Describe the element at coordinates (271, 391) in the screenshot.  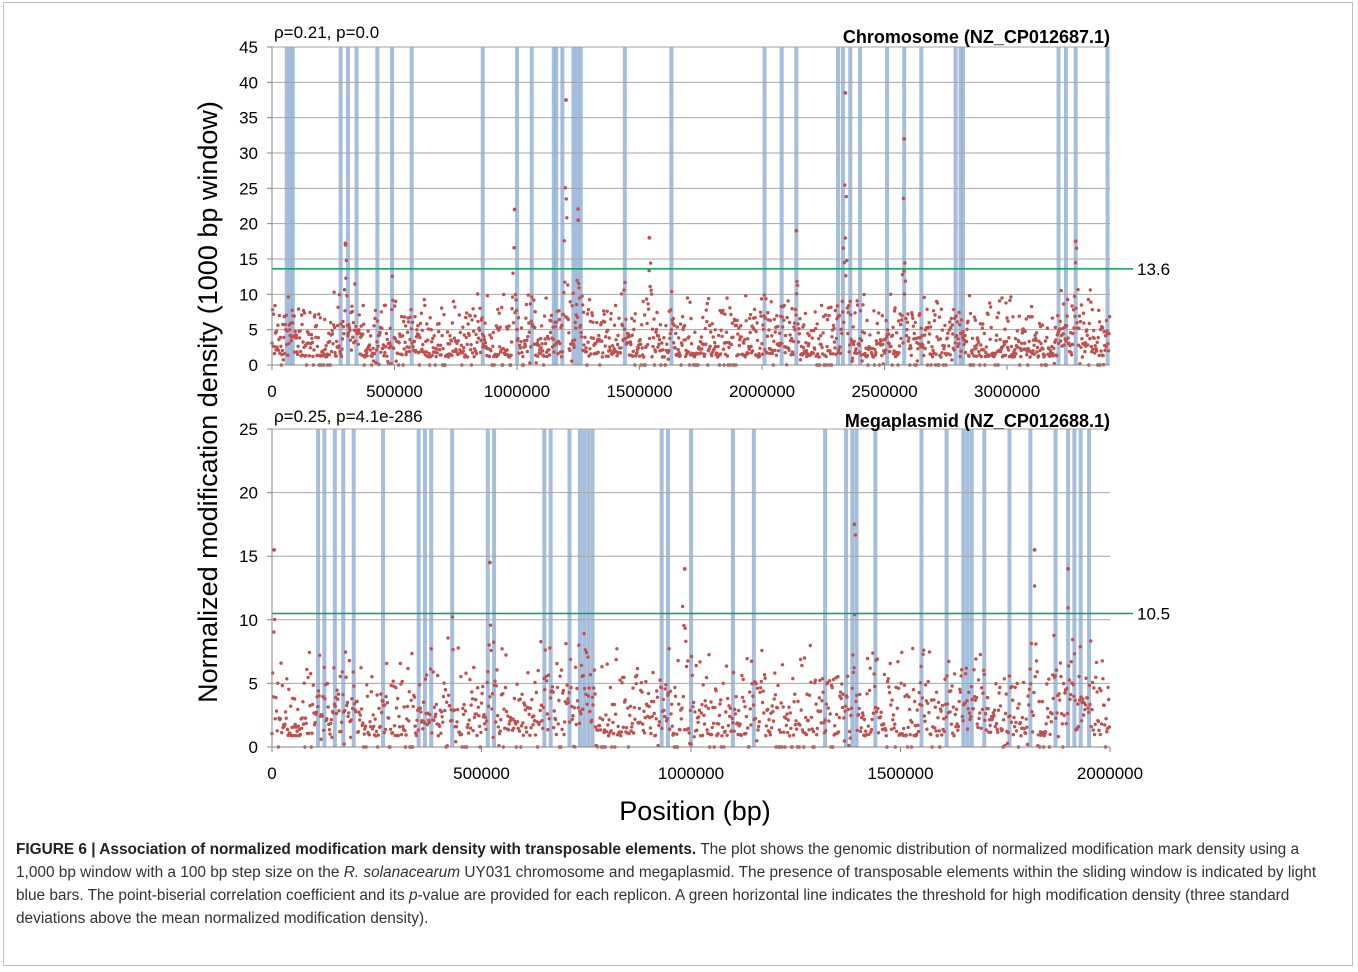
I see `x-tick-label: 0` at that location.